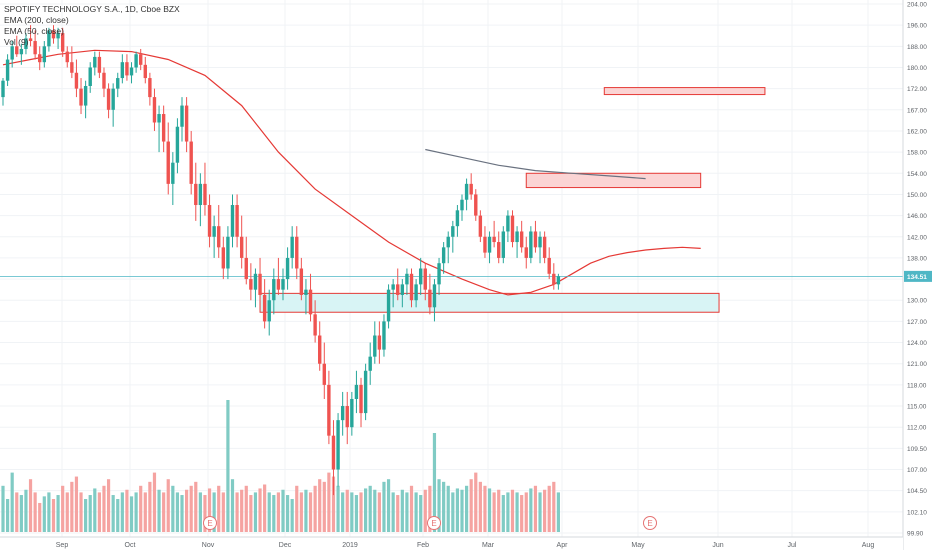 Image resolution: width=932 pixels, height=550 pixels. Describe the element at coordinates (868, 545) in the screenshot. I see `time-tick-label: Aug` at that location.